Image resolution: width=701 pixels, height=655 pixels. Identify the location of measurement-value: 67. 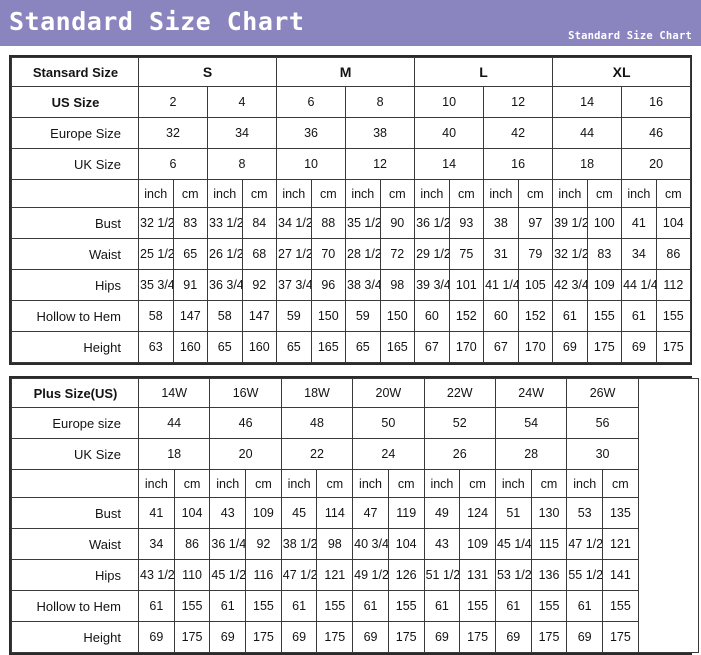
(501, 347).